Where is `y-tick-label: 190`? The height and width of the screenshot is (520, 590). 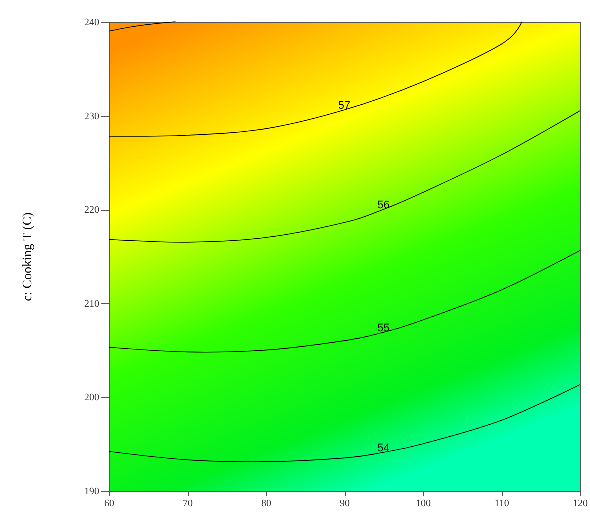 y-tick-label: 190 is located at coordinates (92, 492).